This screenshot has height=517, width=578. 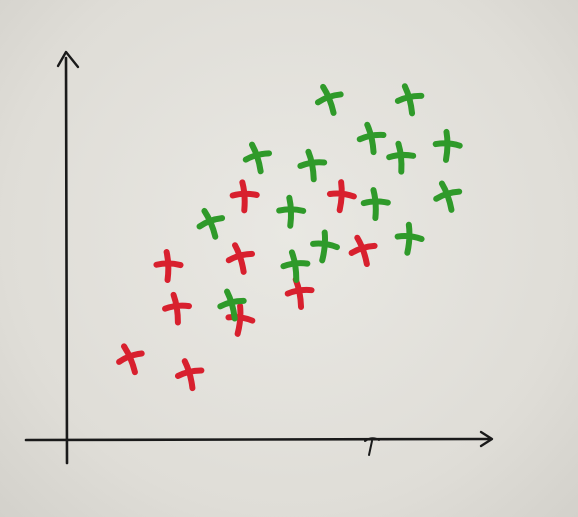 What do you see at coordinates (66, 260) in the screenshot?
I see `y-axis` at bounding box center [66, 260].